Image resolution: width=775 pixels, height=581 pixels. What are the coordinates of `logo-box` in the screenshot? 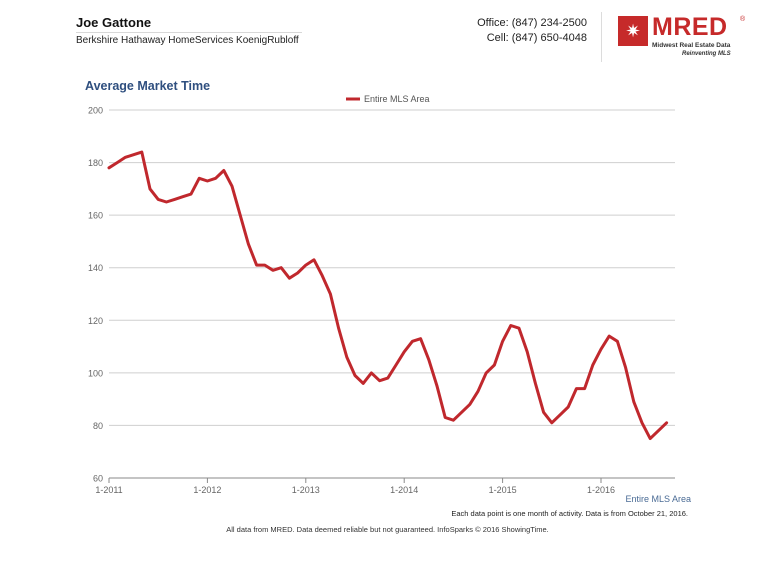 It's located at (633, 31).